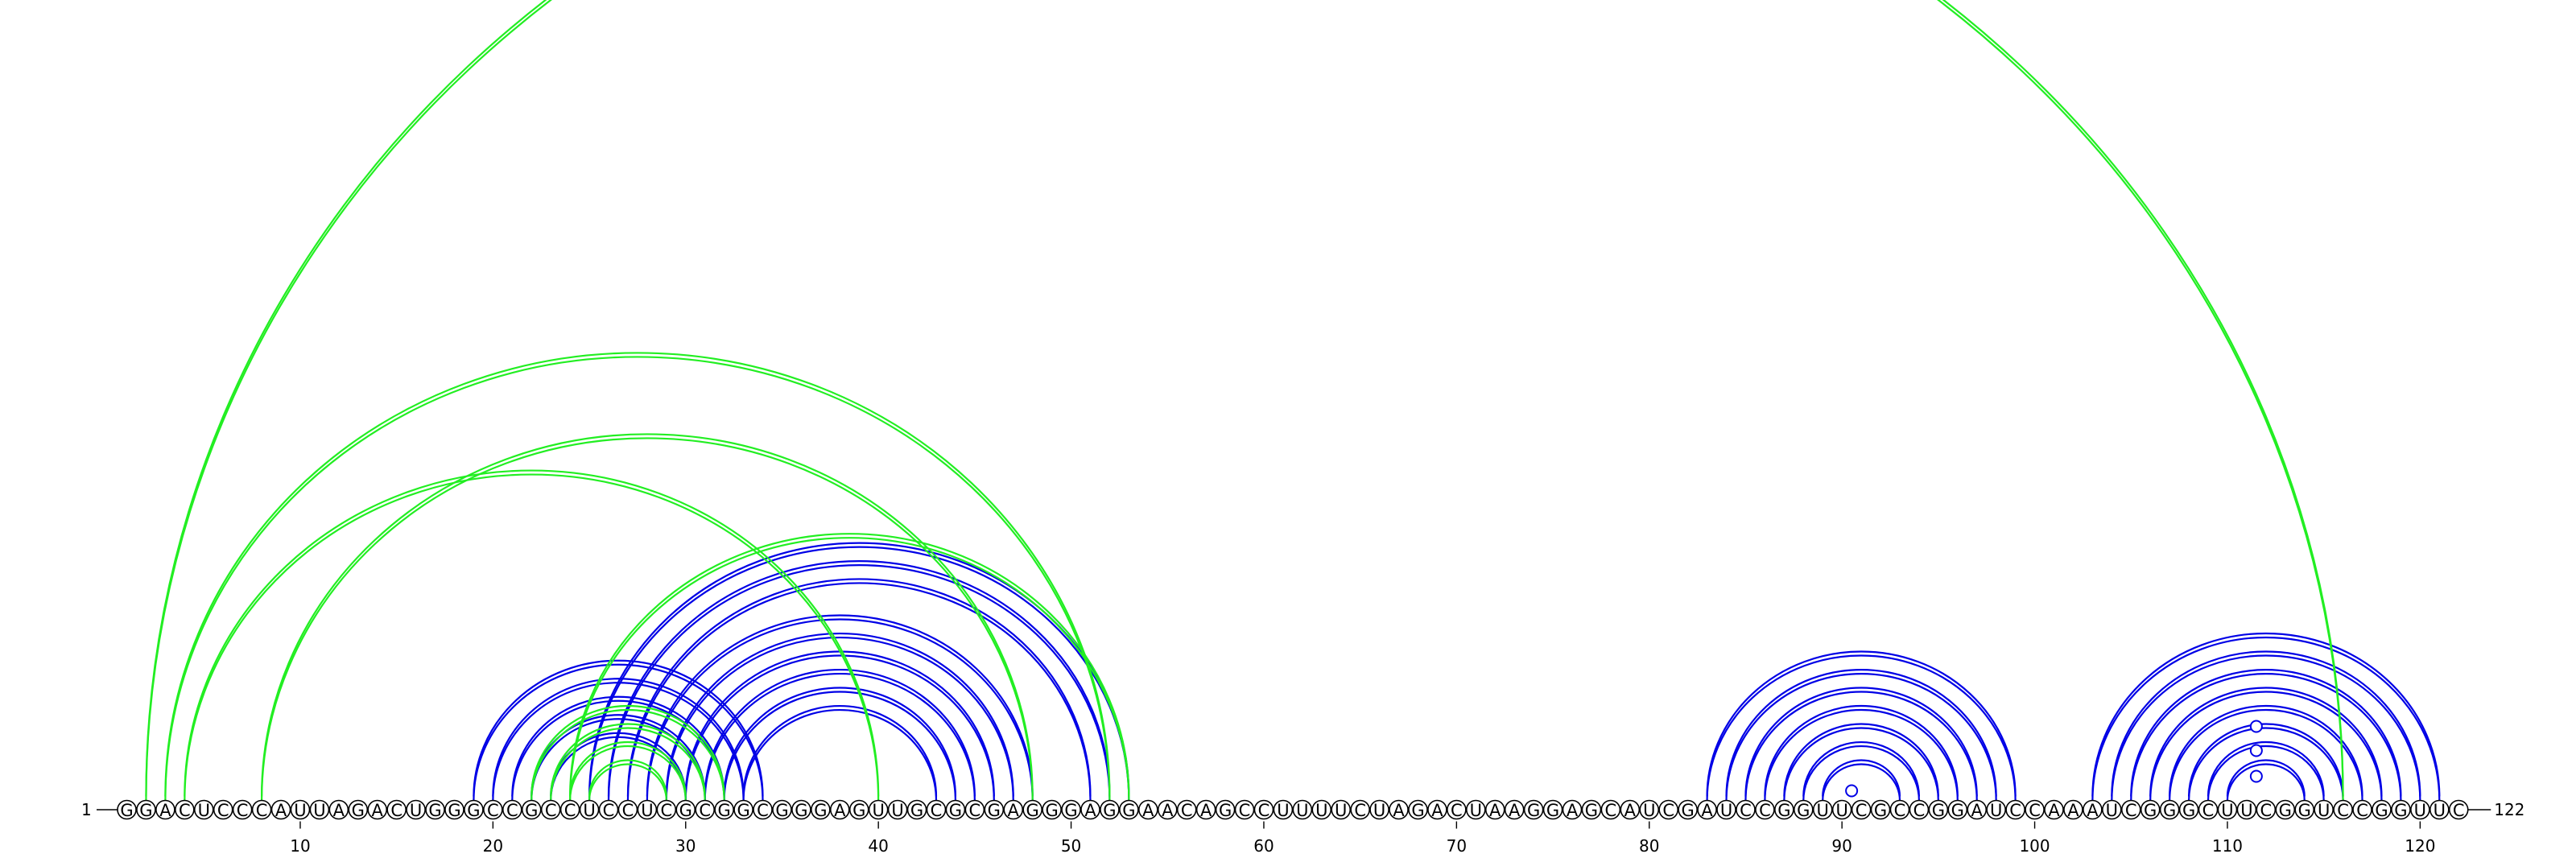 The height and width of the screenshot is (858, 2576). What do you see at coordinates (1649, 846) in the screenshot?
I see `tick-label: 80` at bounding box center [1649, 846].